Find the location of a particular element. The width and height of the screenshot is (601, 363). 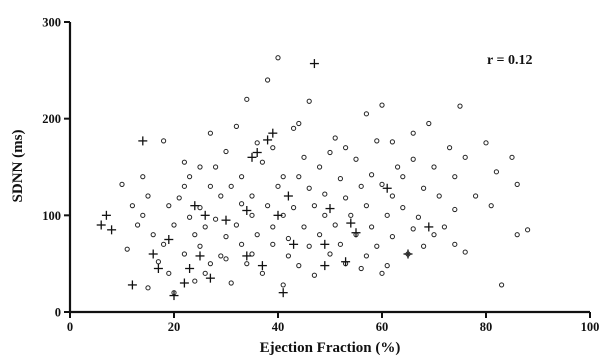

x-axis-title: Ejection Fraction (%) is located at coordinates (330, 348).